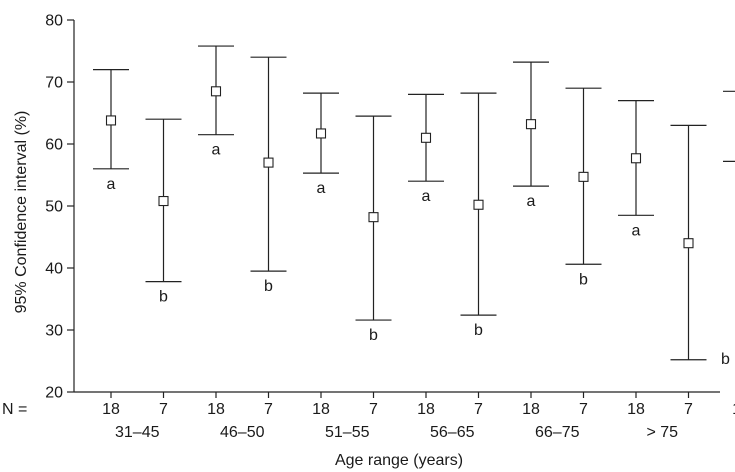 The width and height of the screenshot is (735, 472). What do you see at coordinates (347, 432) in the screenshot?
I see `group-label: 51–55` at bounding box center [347, 432].